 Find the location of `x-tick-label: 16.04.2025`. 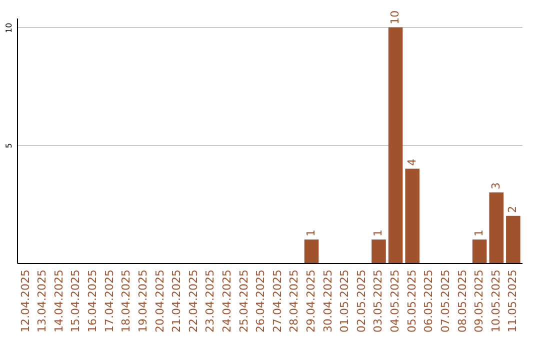

x-tick-label: 16.04.2025 is located at coordinates (93, 301).